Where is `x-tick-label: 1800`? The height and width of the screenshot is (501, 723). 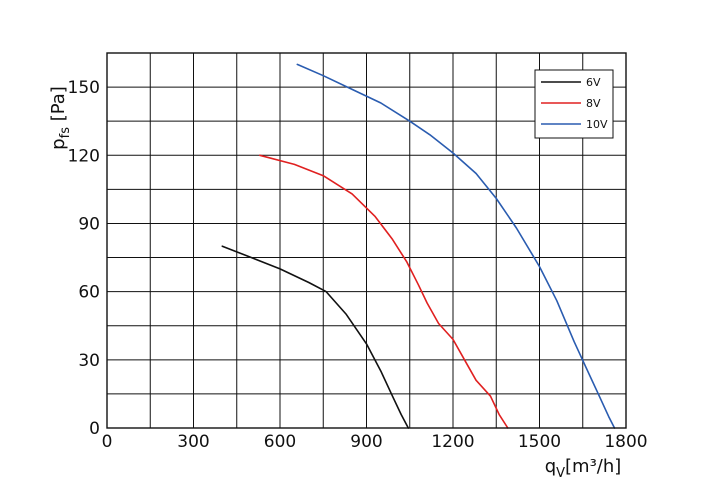 x-tick-label: 1800 is located at coordinates (625, 442).